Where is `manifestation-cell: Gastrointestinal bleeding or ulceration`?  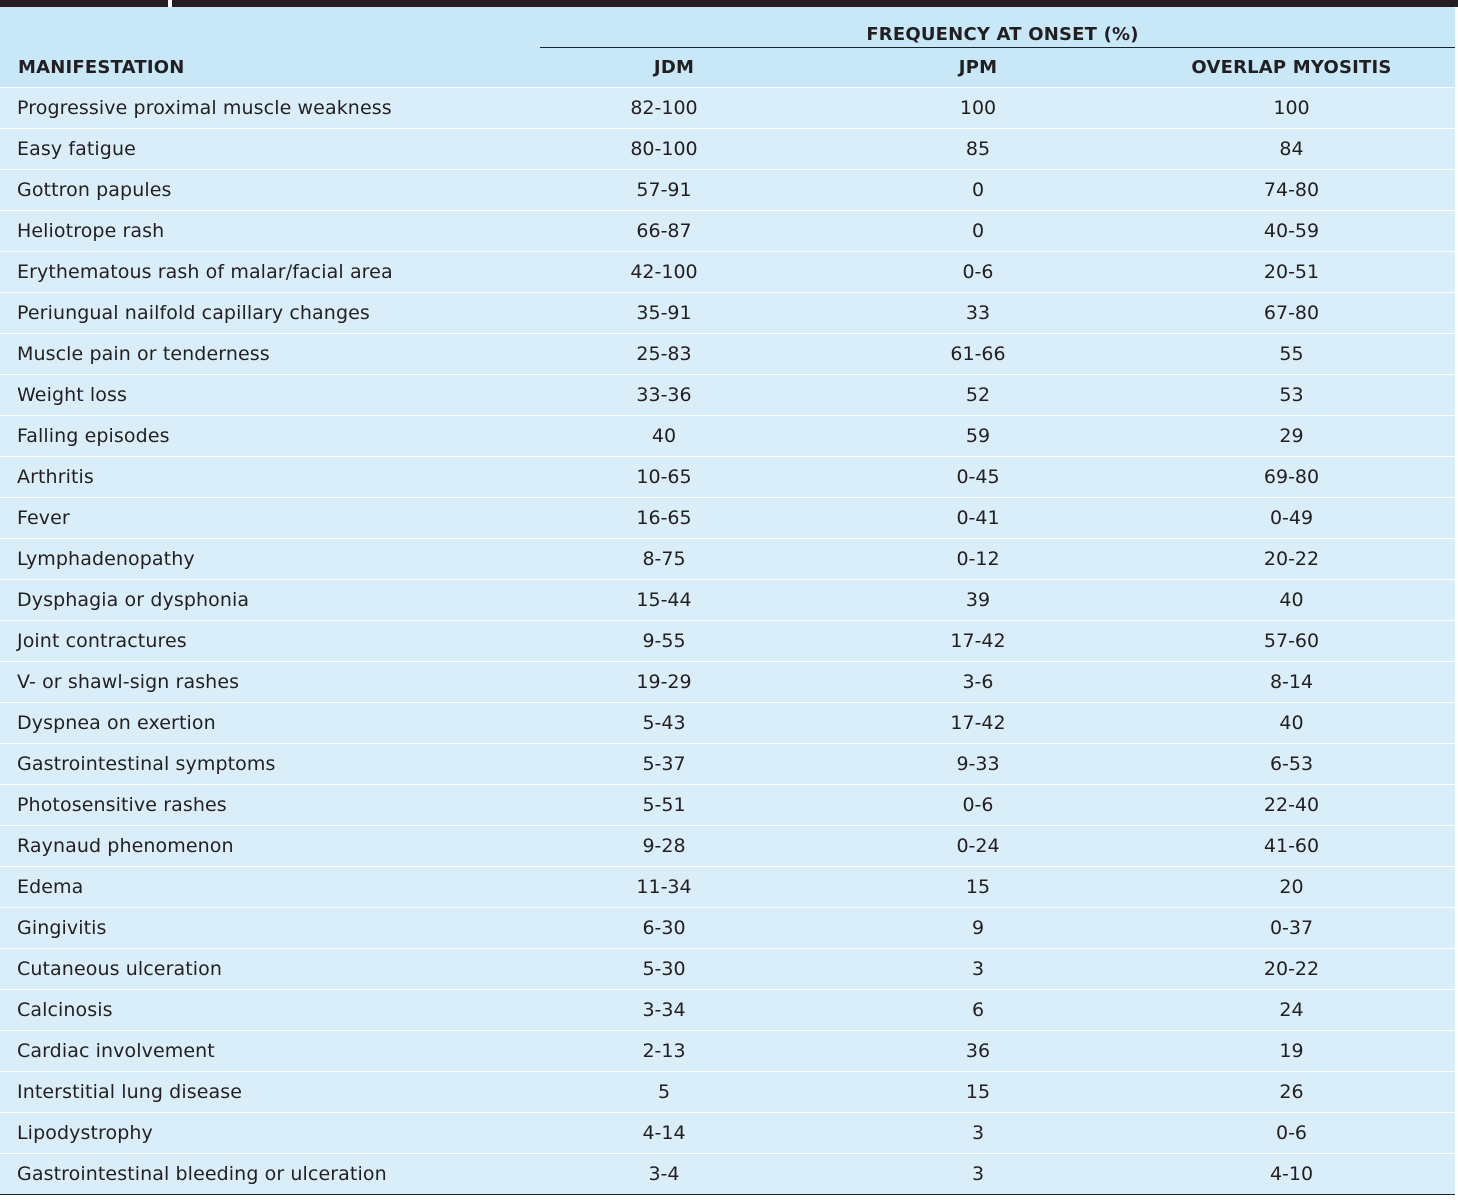
manifestation-cell: Gastrointestinal bleeding or ulceration is located at coordinates (270, 1174).